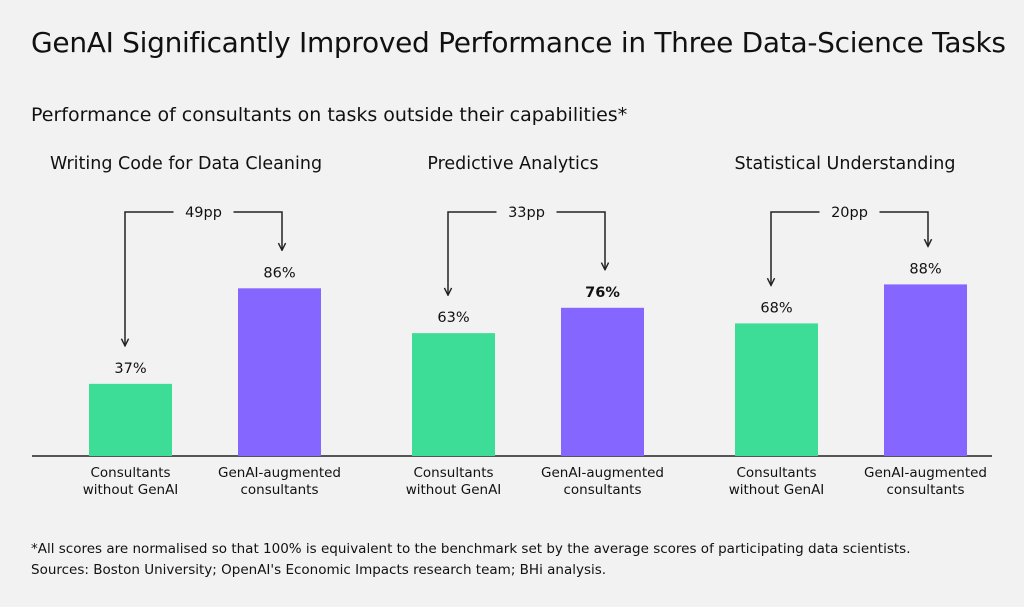  I want to click on bar-g2-s2, so click(602, 381).